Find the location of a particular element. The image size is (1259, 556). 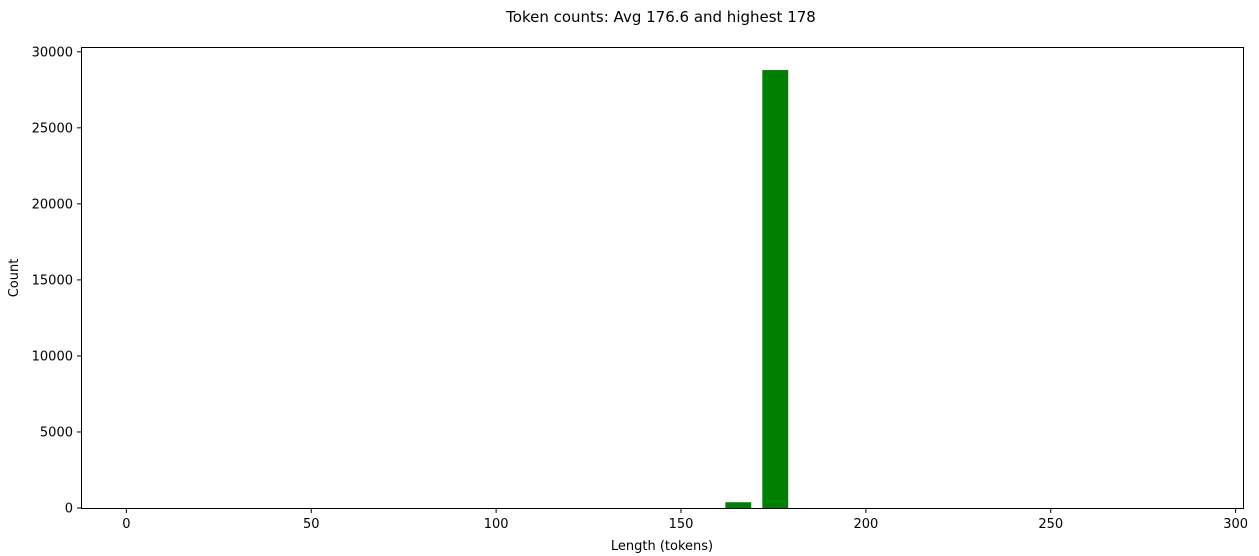

chart-title: Token counts: Avg 176.6 and highest 178 is located at coordinates (660, 17).